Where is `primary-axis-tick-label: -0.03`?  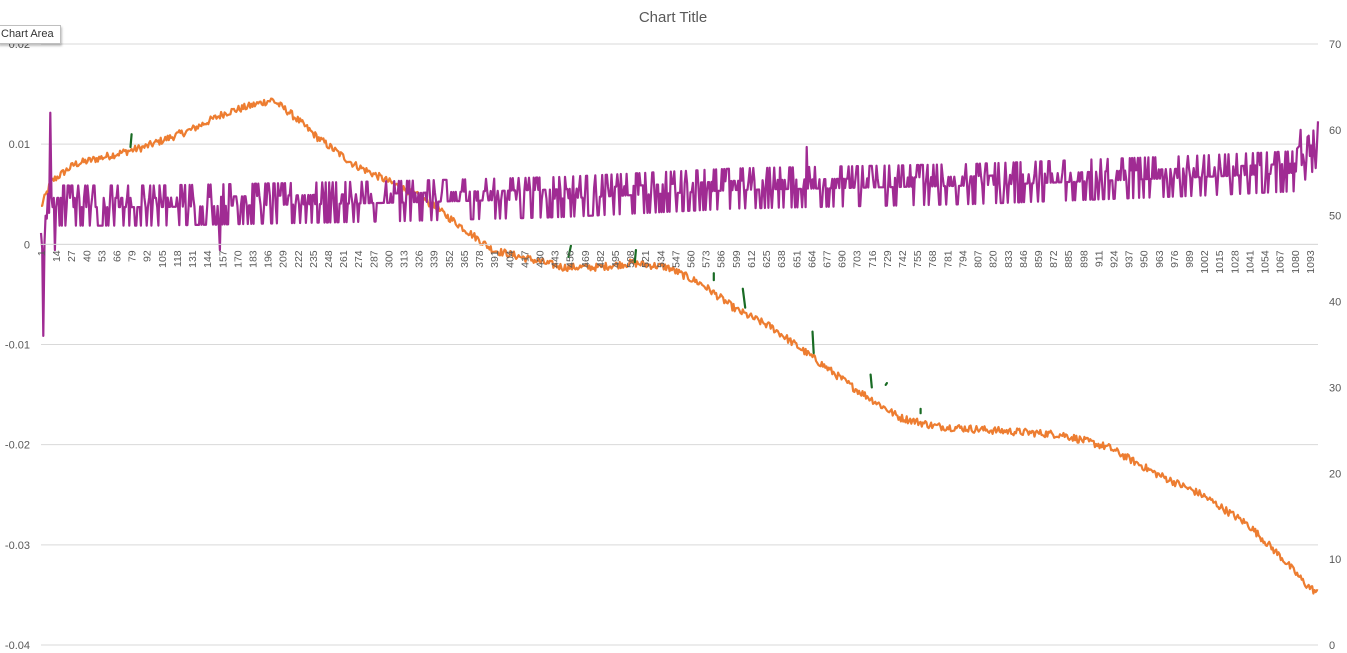 primary-axis-tick-label: -0.03 is located at coordinates (17, 546).